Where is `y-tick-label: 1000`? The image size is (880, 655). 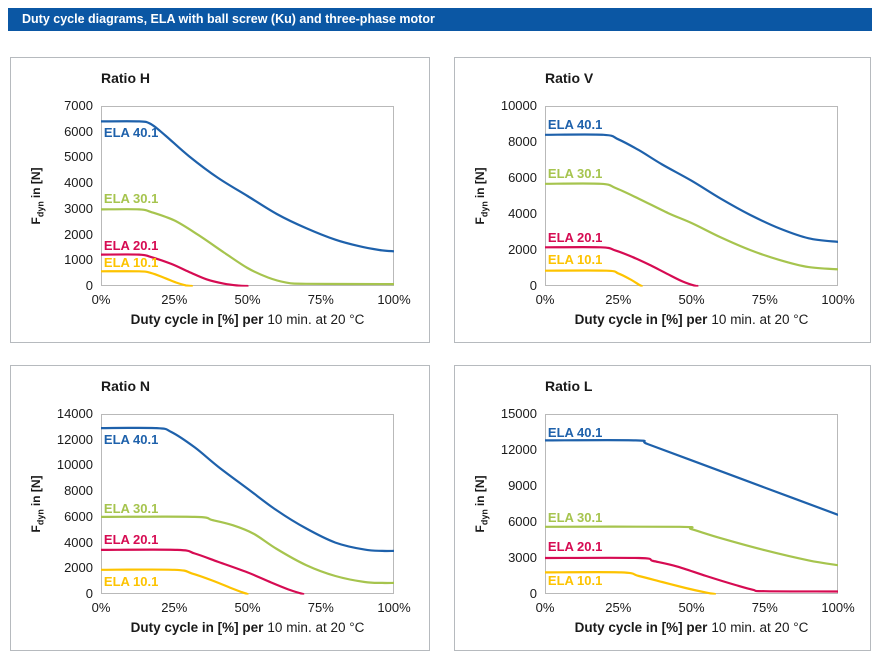 y-tick-label: 1000 is located at coordinates (78, 260).